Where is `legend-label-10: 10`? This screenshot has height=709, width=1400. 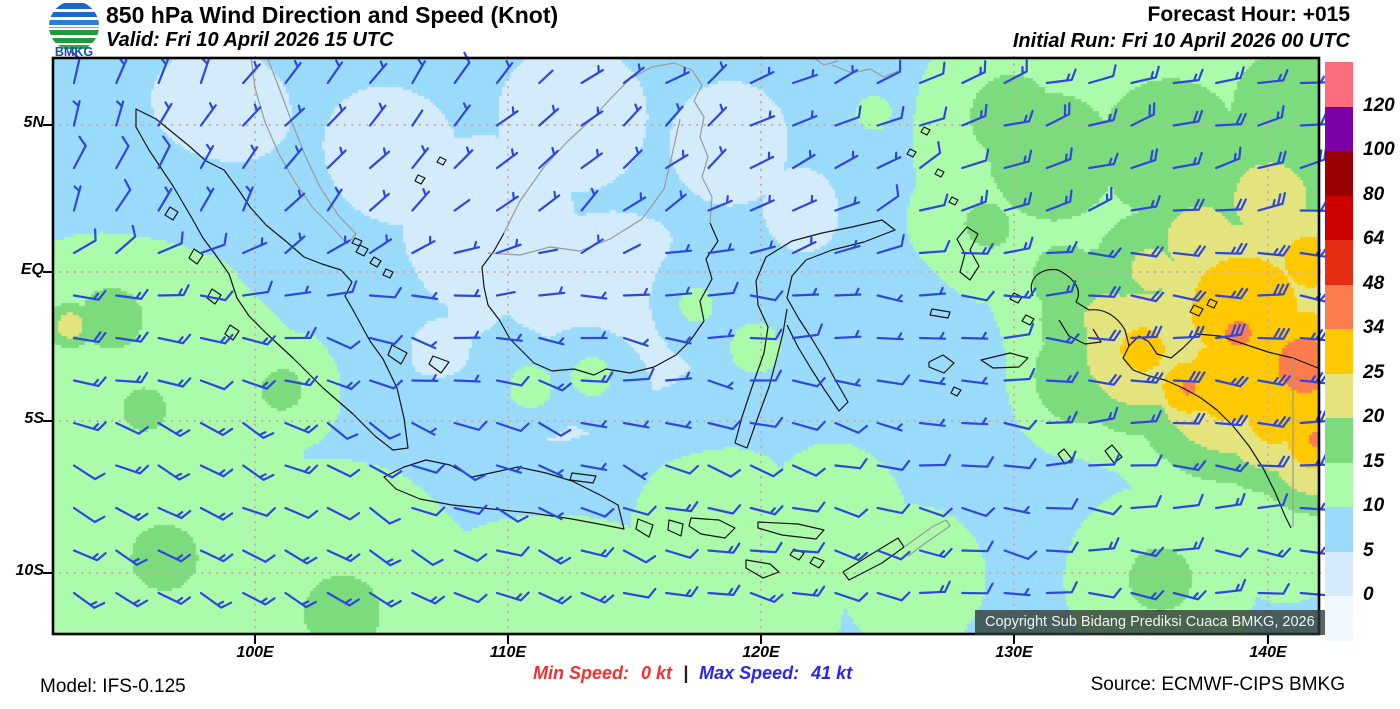 legend-label-10: 10 is located at coordinates (1374, 505).